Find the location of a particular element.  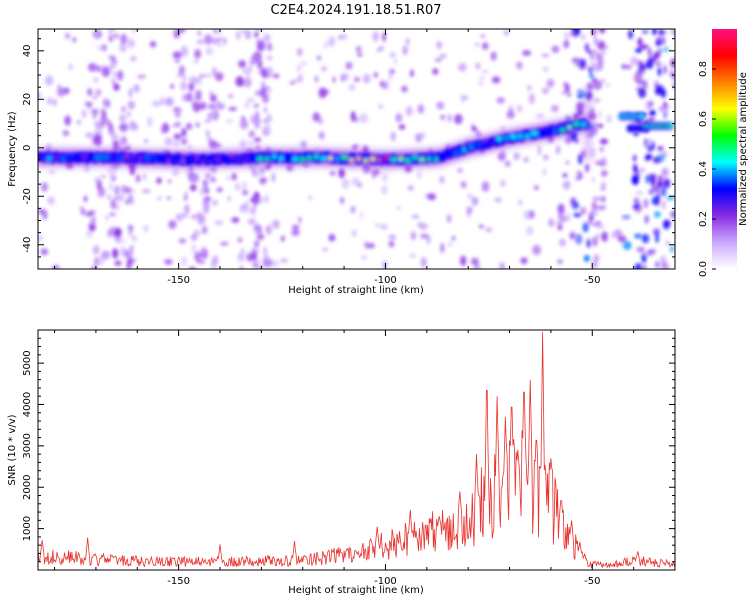

colorbar-tick-label: 0.0 is located at coordinates (703, 269).